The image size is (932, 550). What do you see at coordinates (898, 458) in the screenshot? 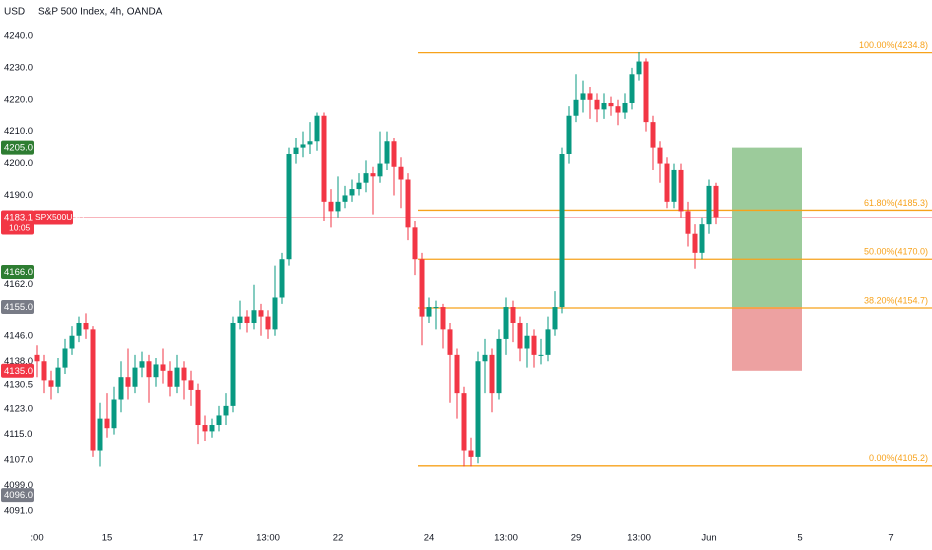
I see `fib-label: 0.00%(4105.2)` at bounding box center [898, 458].